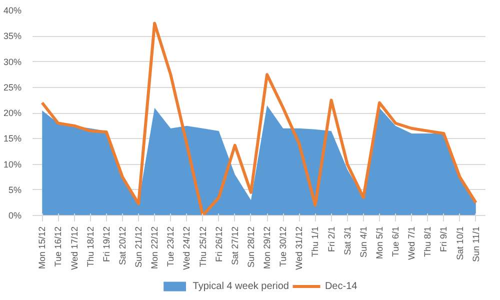  What do you see at coordinates (12, 36) in the screenshot?
I see `y-tick-label: 35%` at bounding box center [12, 36].